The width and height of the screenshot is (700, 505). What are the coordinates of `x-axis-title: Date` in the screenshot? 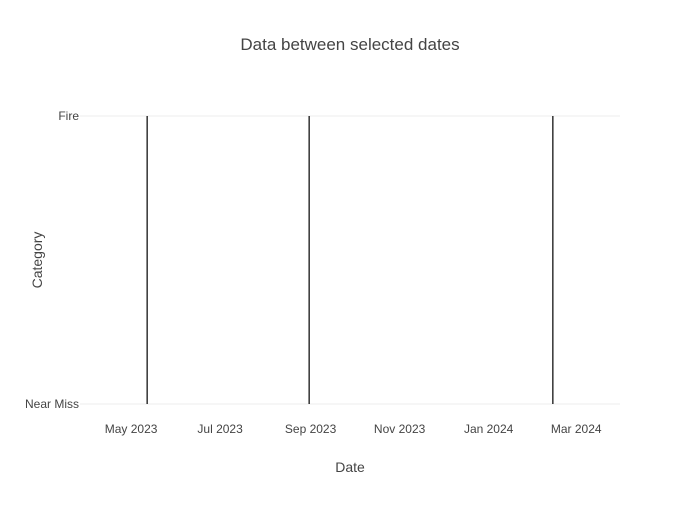 It's located at (350, 467).